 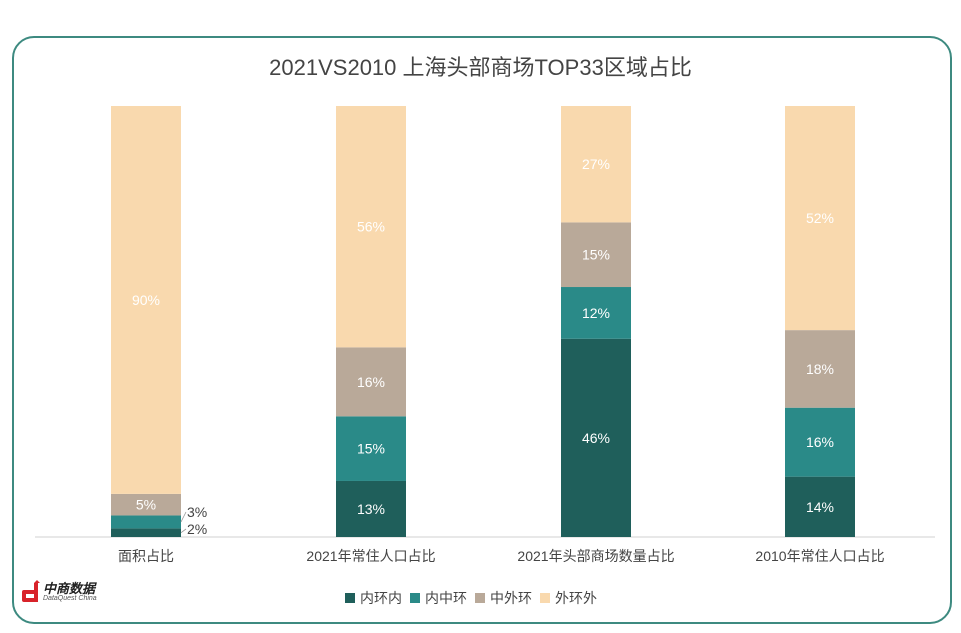 I want to click on legend-label: 中外环, so click(x=511, y=598).